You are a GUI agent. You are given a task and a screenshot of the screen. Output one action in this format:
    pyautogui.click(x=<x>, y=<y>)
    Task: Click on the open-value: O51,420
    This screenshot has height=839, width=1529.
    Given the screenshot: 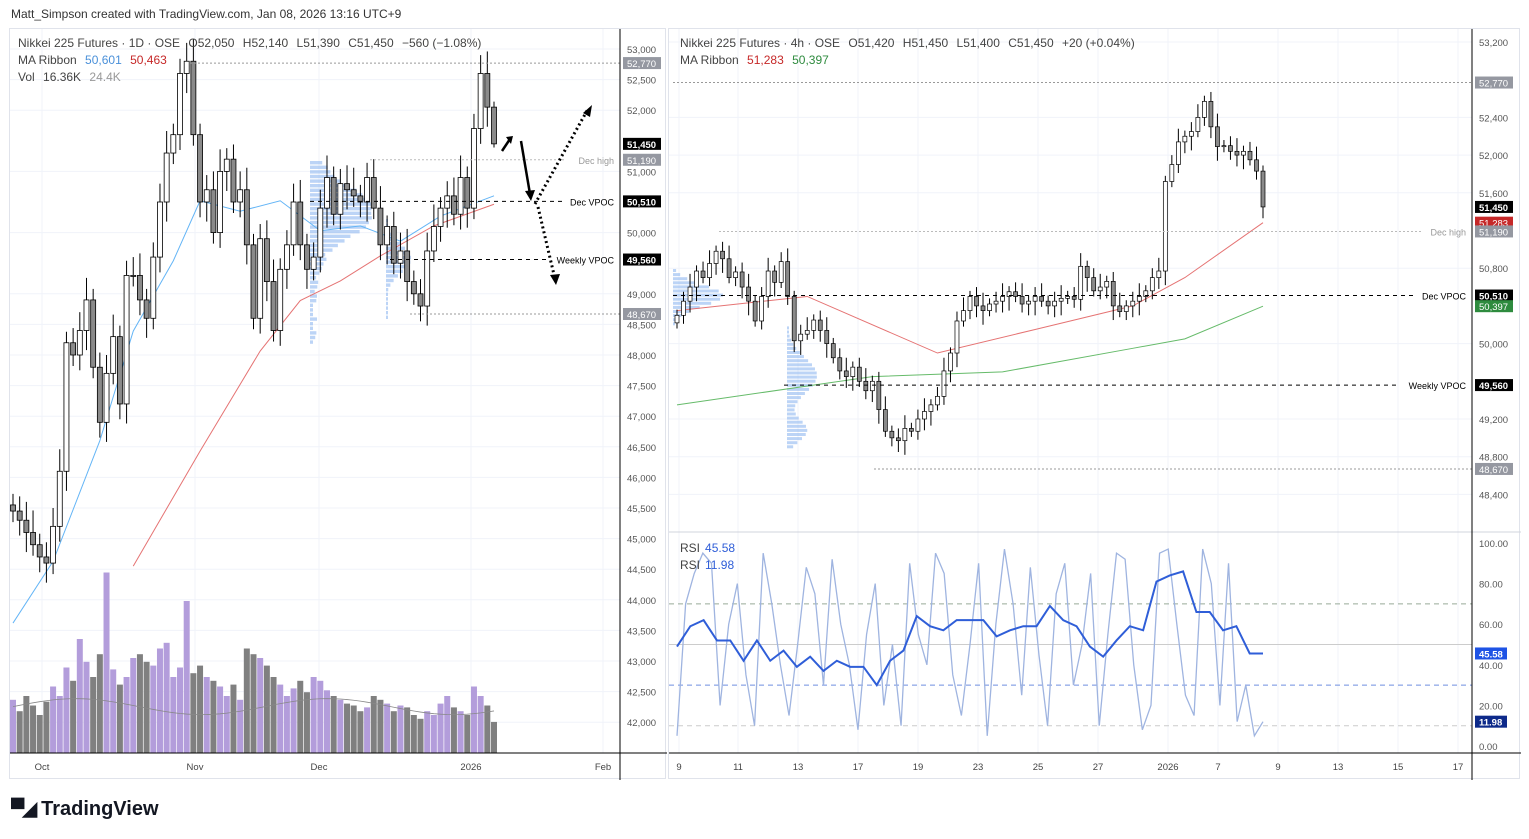 What is the action you would take?
    pyautogui.click(x=871, y=43)
    